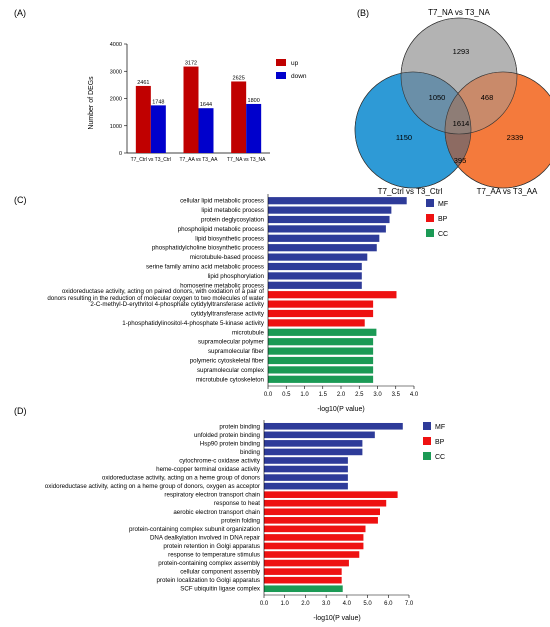 The width and height of the screenshot is (550, 627). What do you see at coordinates (116, 127) in the screenshot?
I see `panel-a-y-tick-label: 1000` at bounding box center [116, 127].